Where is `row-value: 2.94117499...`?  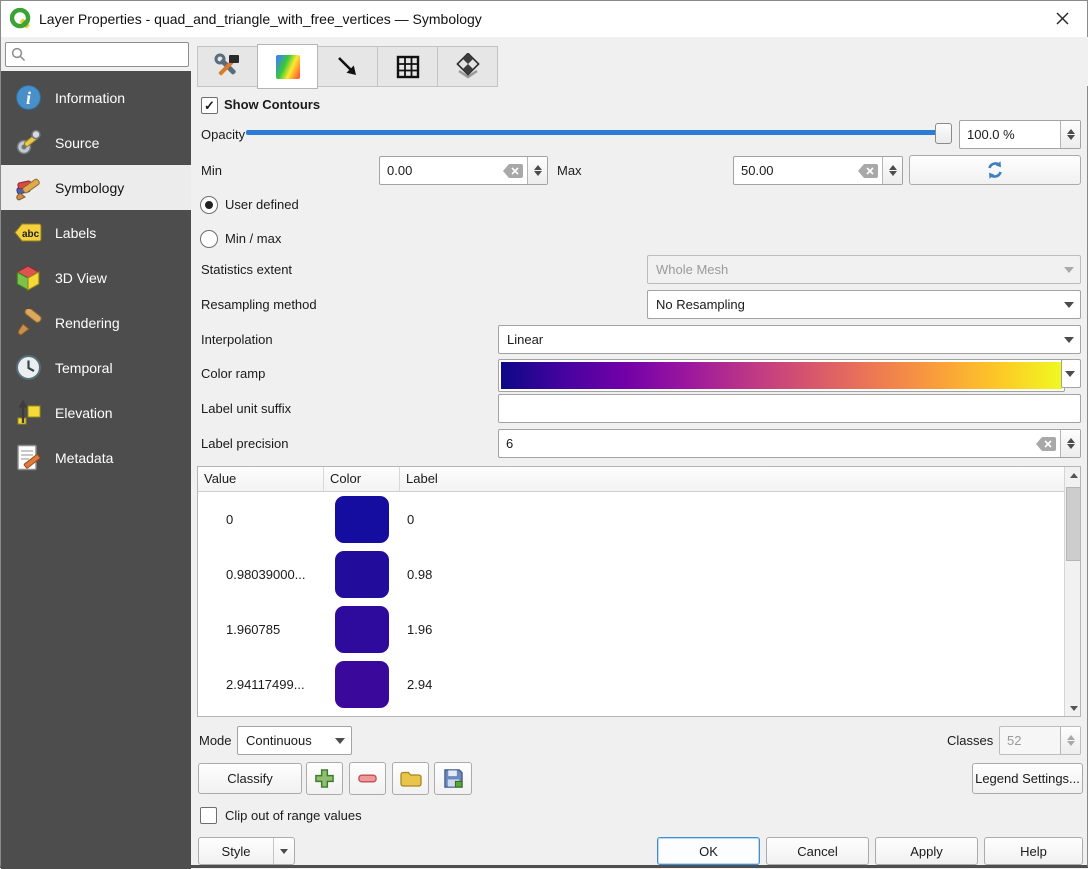
row-value: 2.94117499... is located at coordinates (265, 684).